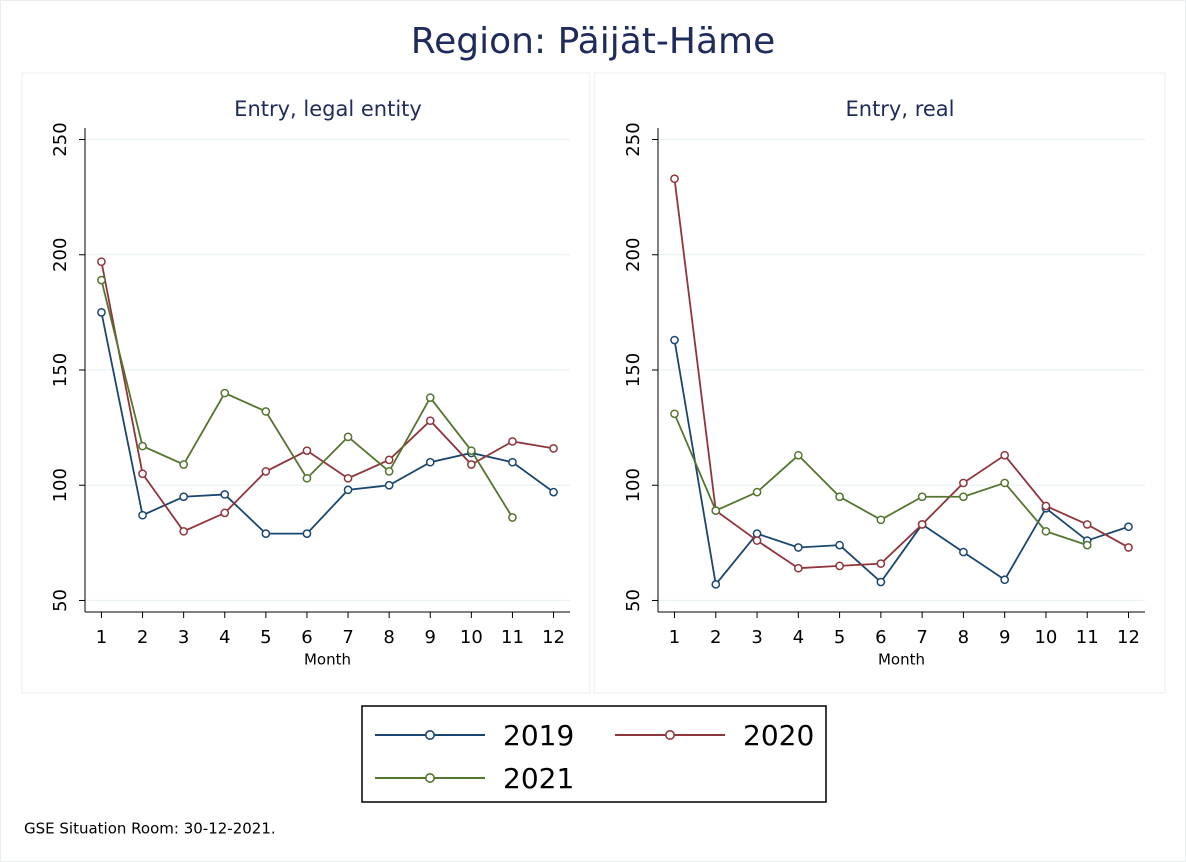 The width and height of the screenshot is (1186, 862). Describe the element at coordinates (921, 637) in the screenshot. I see `x-tick-label: 7` at that location.